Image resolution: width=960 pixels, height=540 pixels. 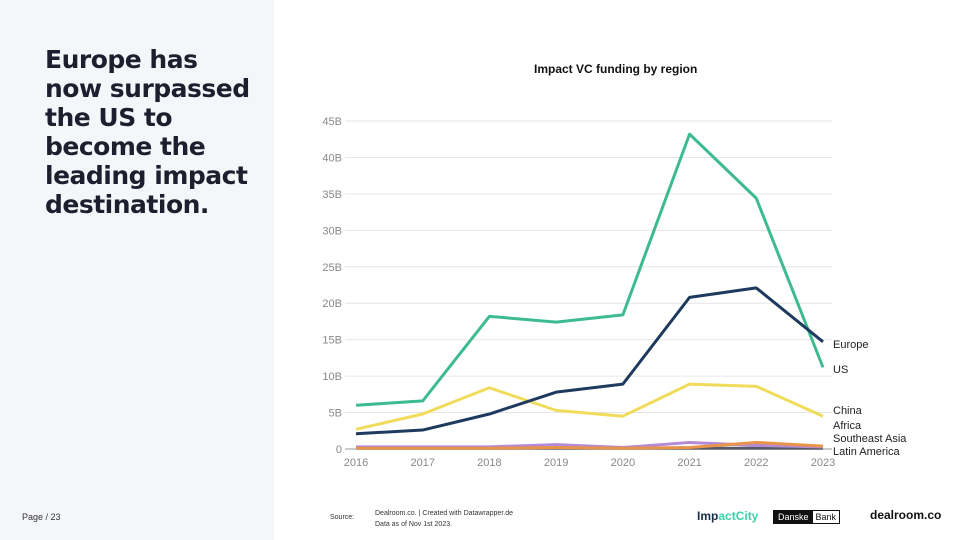 What do you see at coordinates (823, 463) in the screenshot?
I see `x-tick-label: 2023` at bounding box center [823, 463].